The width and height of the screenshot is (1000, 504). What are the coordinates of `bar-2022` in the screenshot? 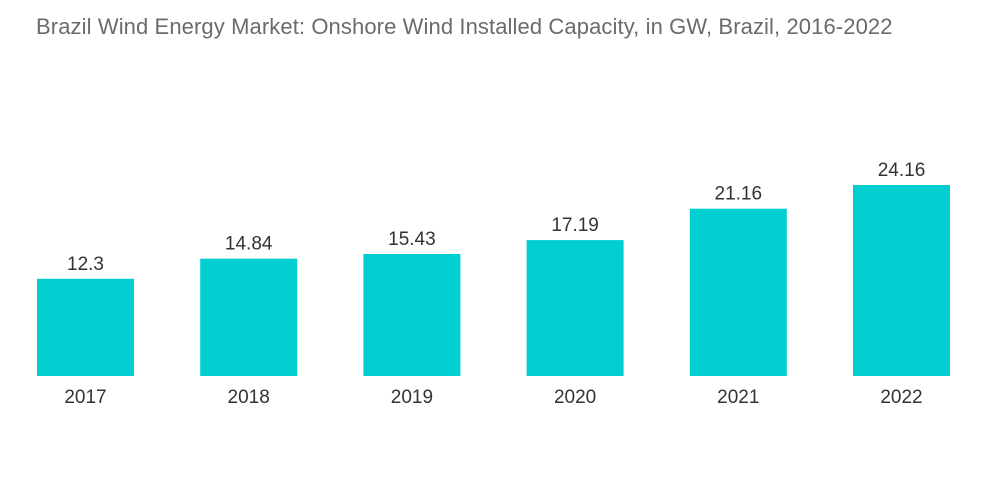 It's located at (901, 280).